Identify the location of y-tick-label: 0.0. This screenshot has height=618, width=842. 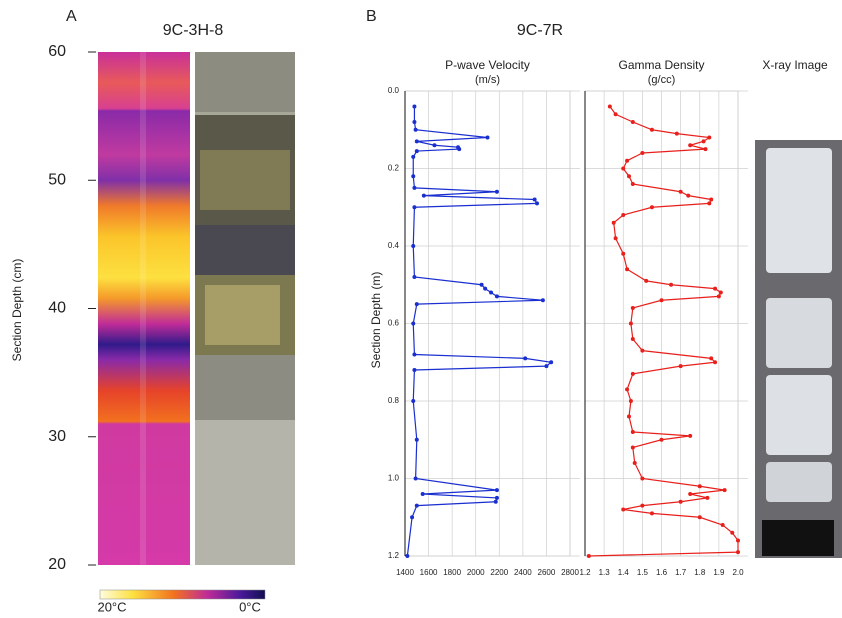
(394, 90).